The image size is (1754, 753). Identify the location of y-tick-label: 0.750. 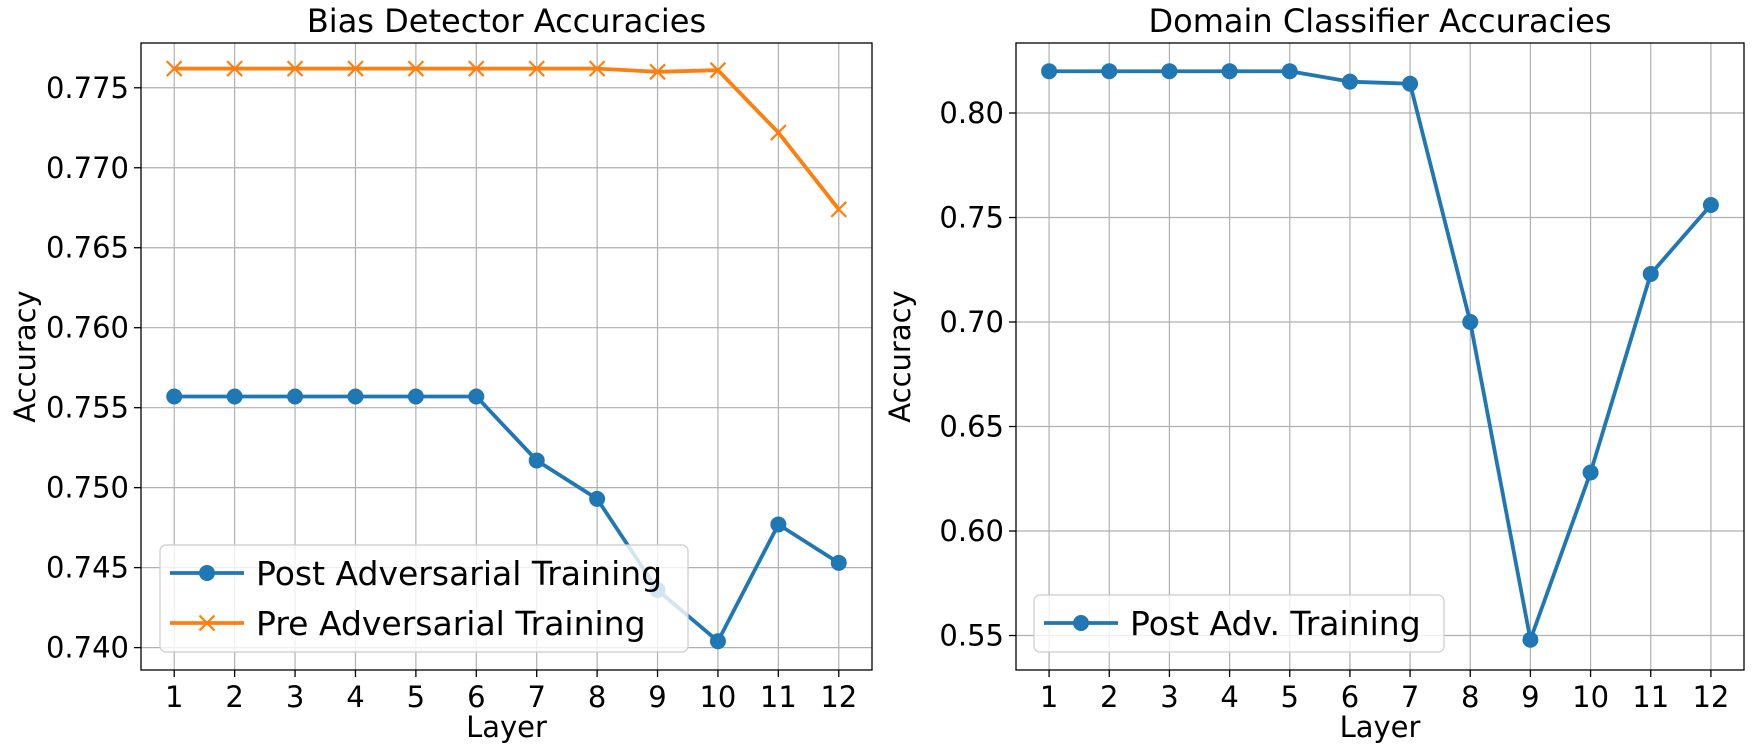
(87, 488).